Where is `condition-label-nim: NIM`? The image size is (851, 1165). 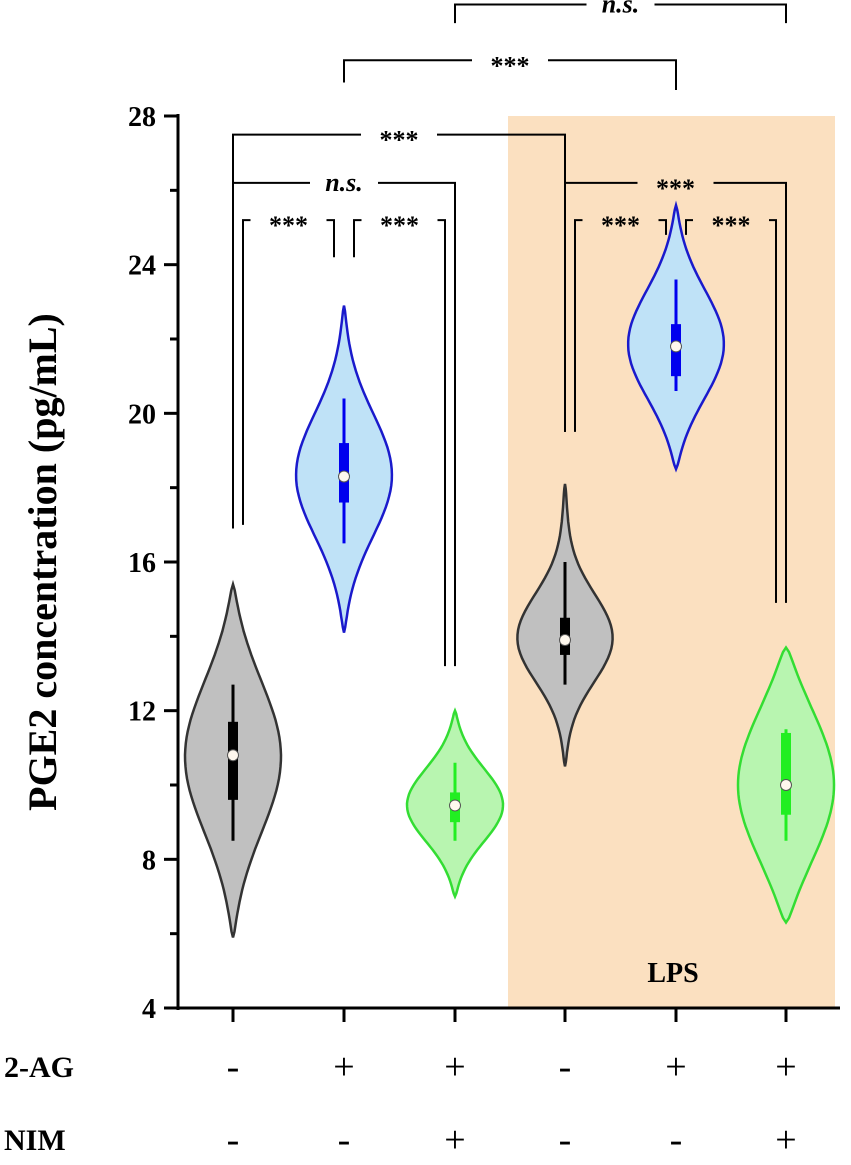 condition-label-nim: NIM is located at coordinates (35, 1140).